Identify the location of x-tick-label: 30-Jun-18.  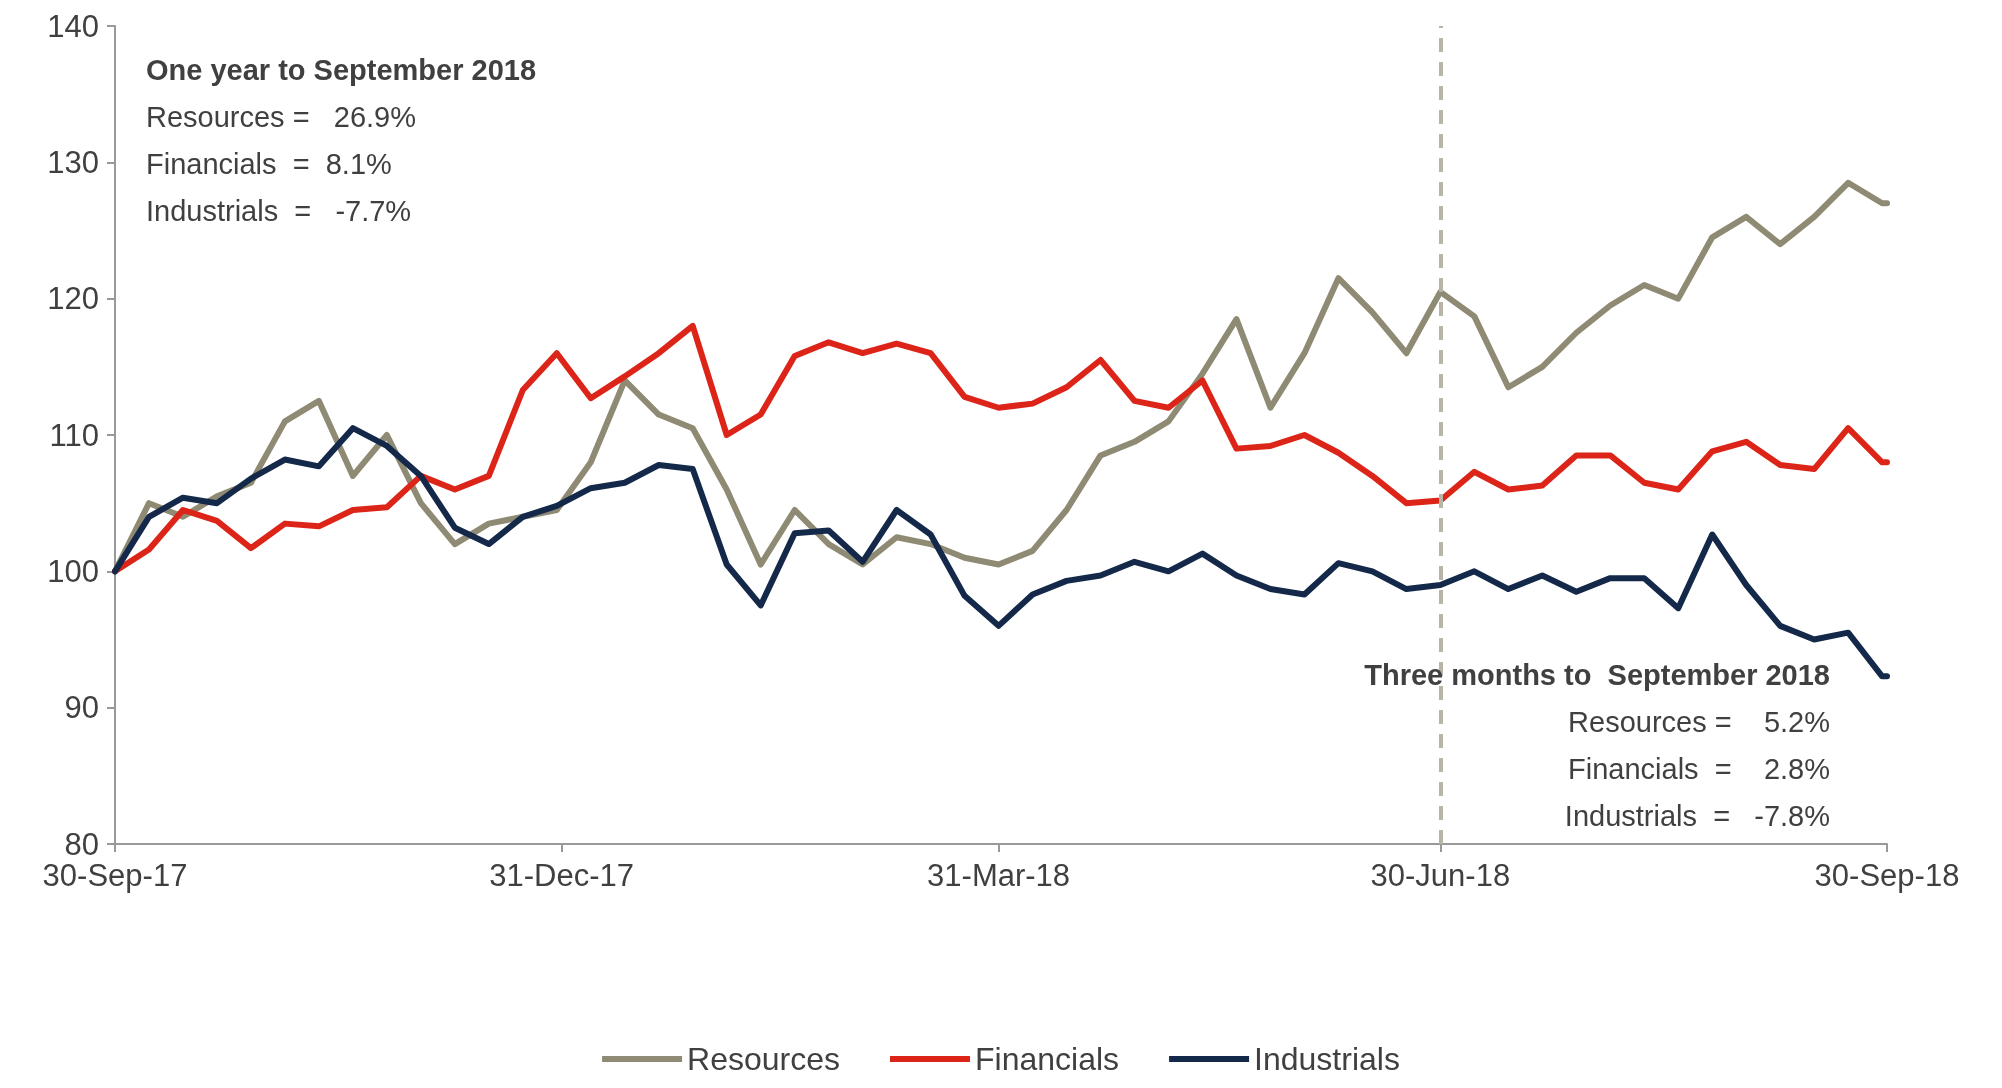
(1440, 875).